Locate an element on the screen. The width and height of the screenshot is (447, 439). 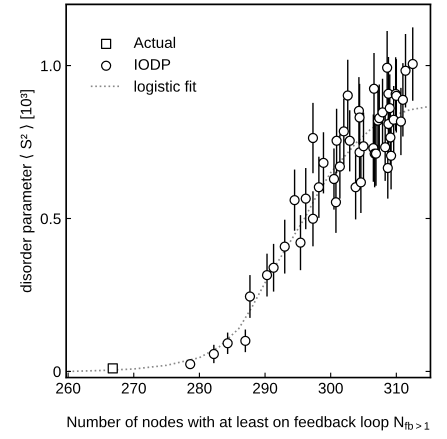
y-axis-title: disorder parameter ⟨ S² ⟩ [10³] is located at coordinates (27, 191).